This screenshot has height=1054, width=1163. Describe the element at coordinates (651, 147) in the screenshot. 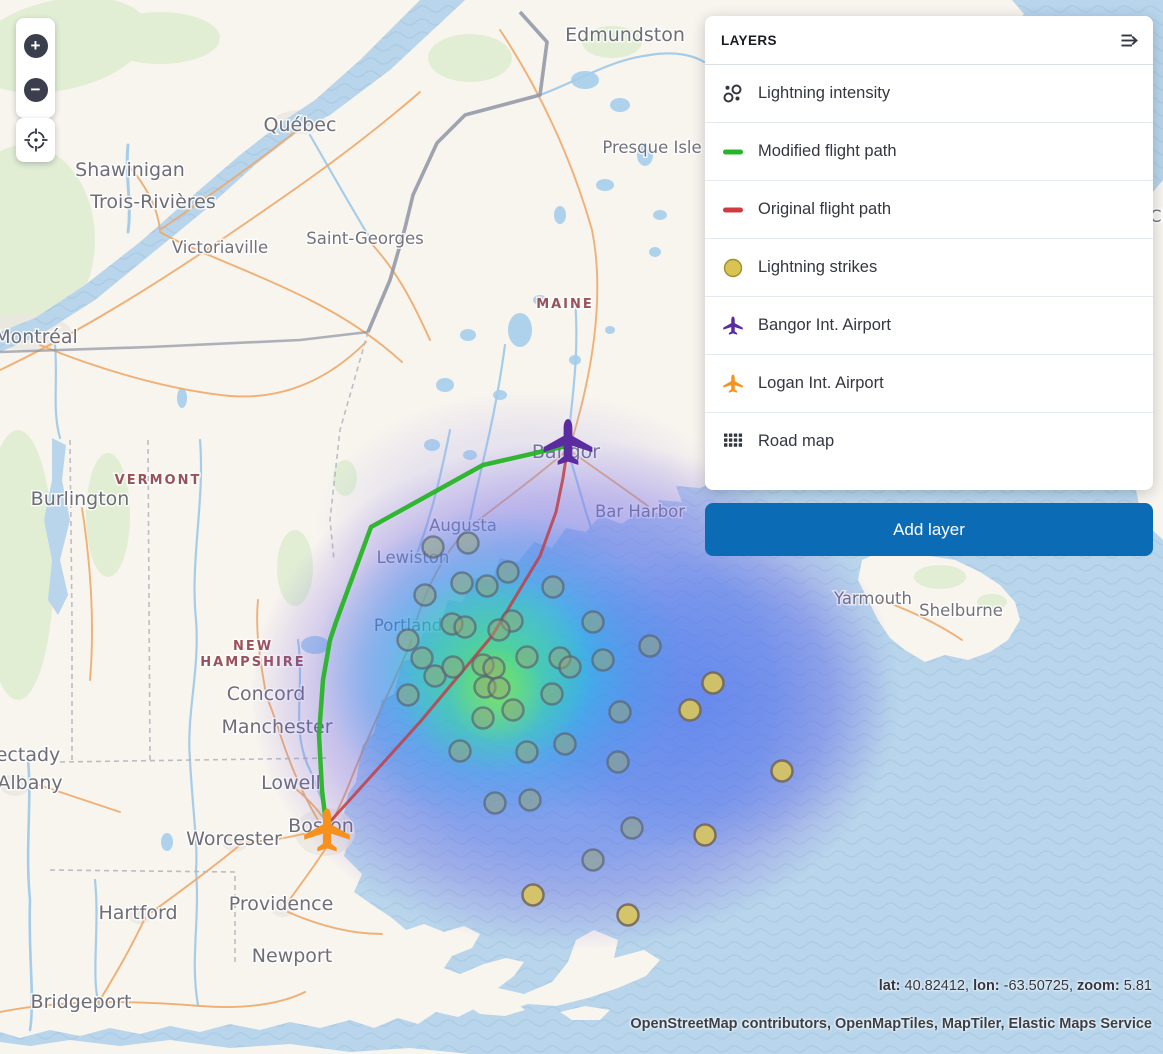

I see `map-label-presque-isle: Presque Isle` at that location.